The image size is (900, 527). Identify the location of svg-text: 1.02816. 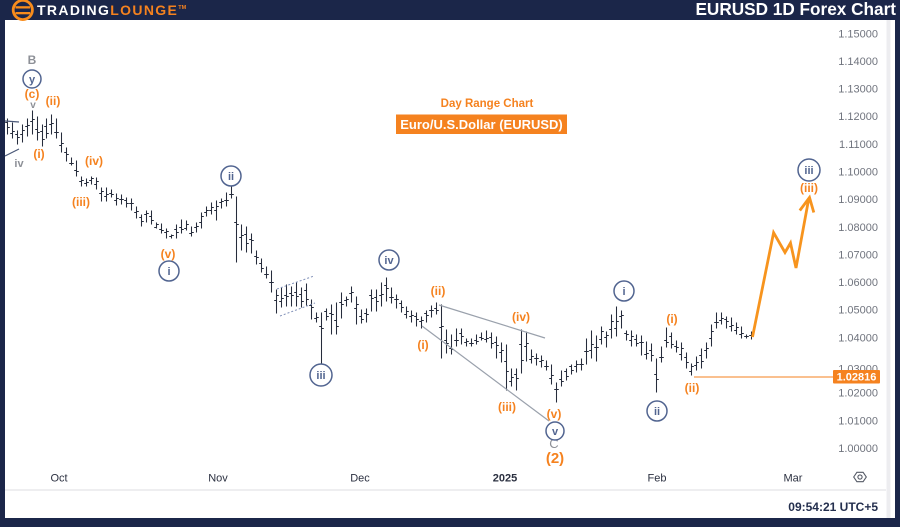
(857, 378).